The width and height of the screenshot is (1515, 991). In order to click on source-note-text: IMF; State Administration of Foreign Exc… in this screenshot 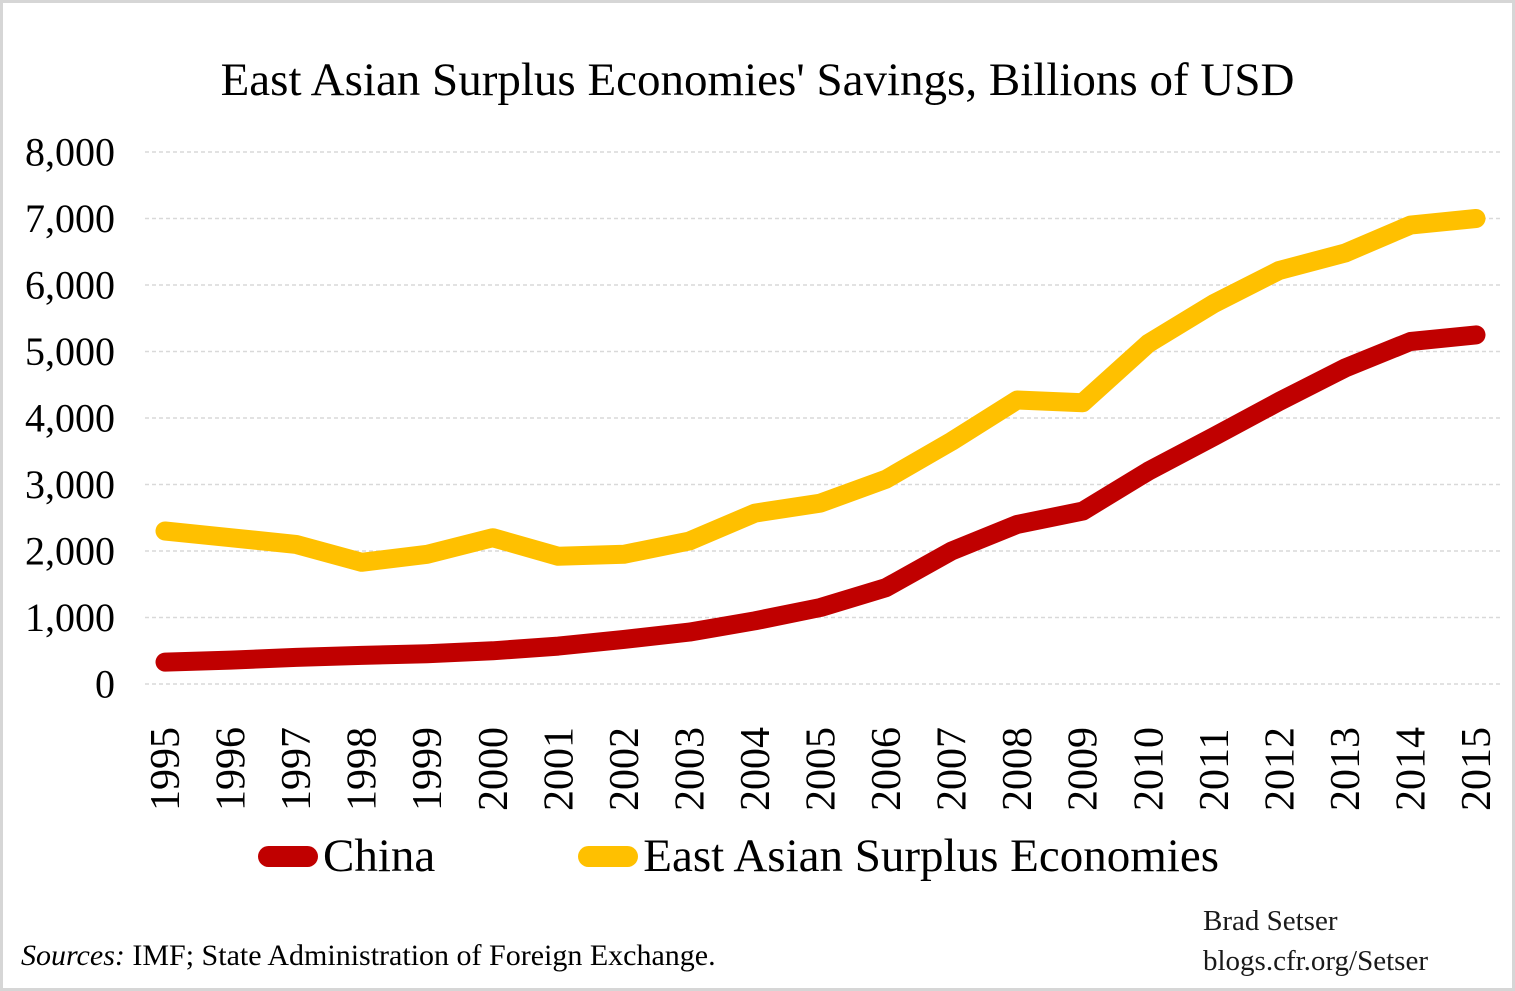, I will do `click(420, 955)`.